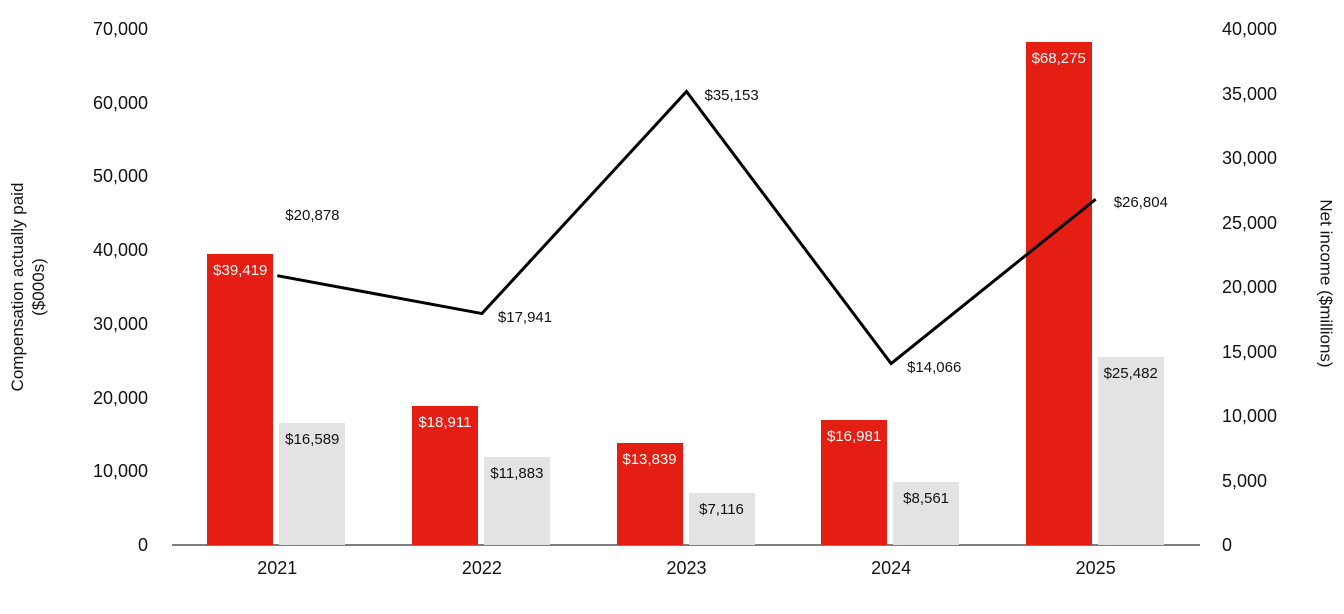 Image resolution: width=1344 pixels, height=614 pixels. Describe the element at coordinates (120, 29) in the screenshot. I see `left-axis-tick: 70,000` at that location.